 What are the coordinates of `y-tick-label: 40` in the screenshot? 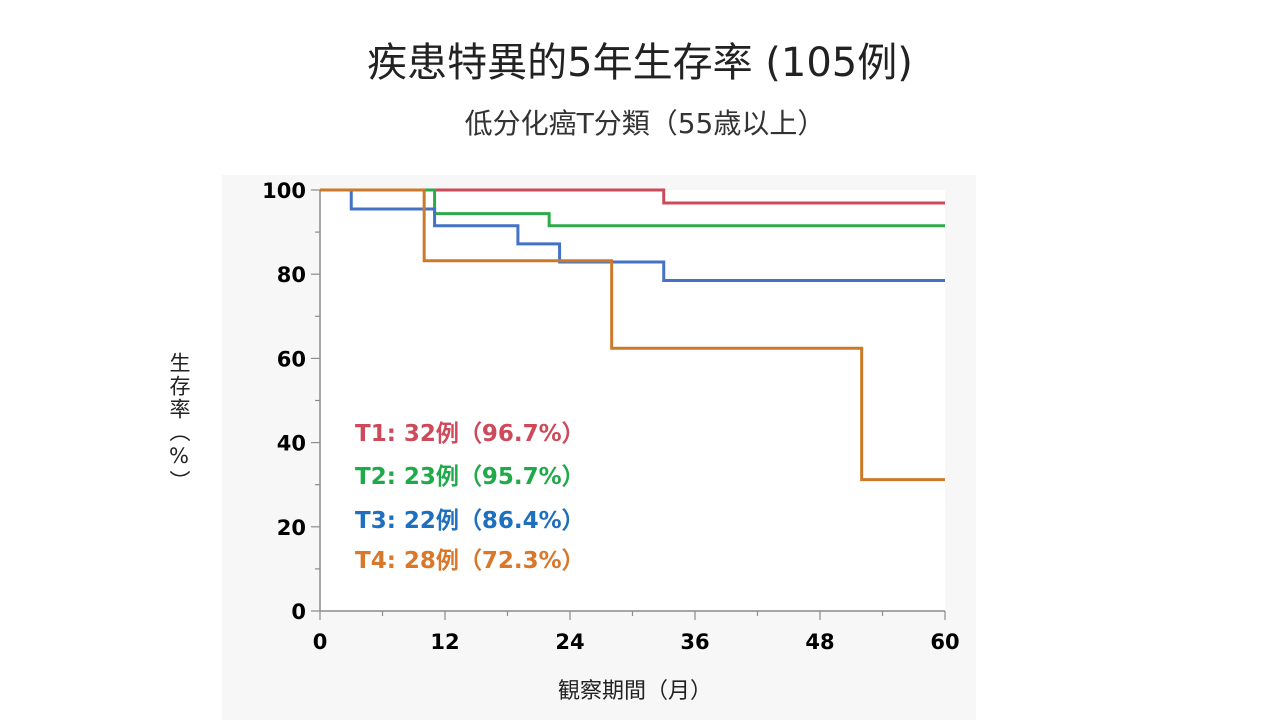 It's located at (291, 444).